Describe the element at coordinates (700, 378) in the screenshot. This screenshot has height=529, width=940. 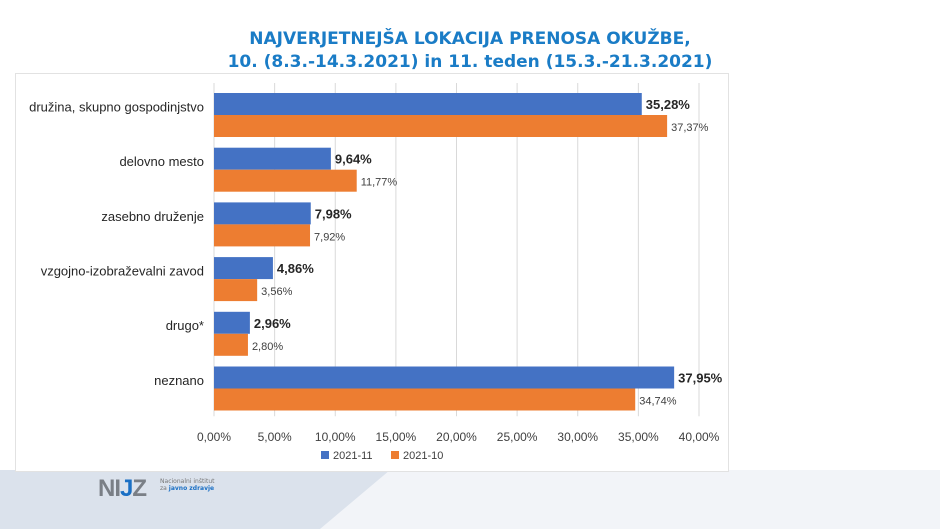
I see `data-label: 37,95%` at that location.